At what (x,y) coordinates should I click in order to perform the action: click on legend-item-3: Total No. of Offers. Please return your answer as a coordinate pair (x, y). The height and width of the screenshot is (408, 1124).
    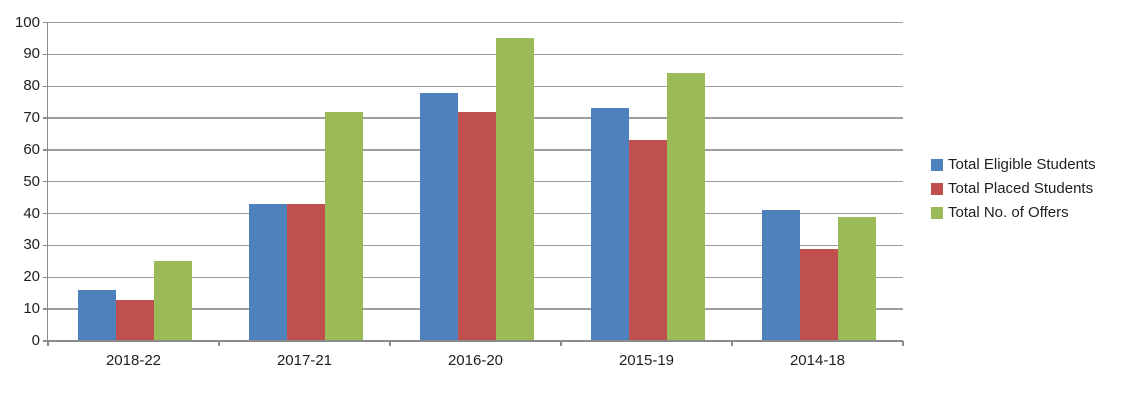
    Looking at the image, I should click on (1000, 213).